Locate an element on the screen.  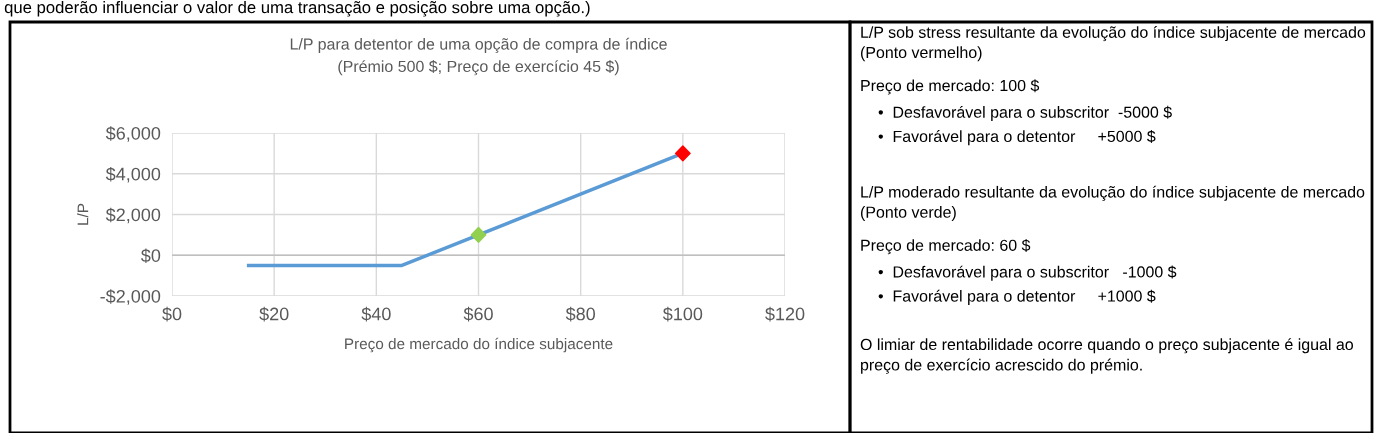
text: • Desfavorável para o subscritor -5000 $ is located at coordinates (1025, 113).